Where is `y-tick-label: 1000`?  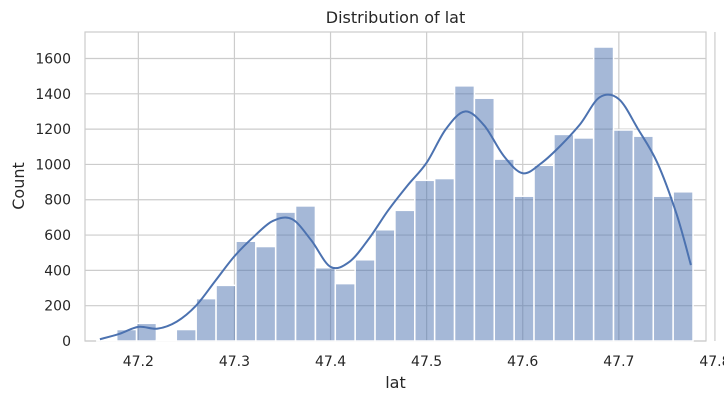 y-tick-label: 1000 is located at coordinates (53, 165).